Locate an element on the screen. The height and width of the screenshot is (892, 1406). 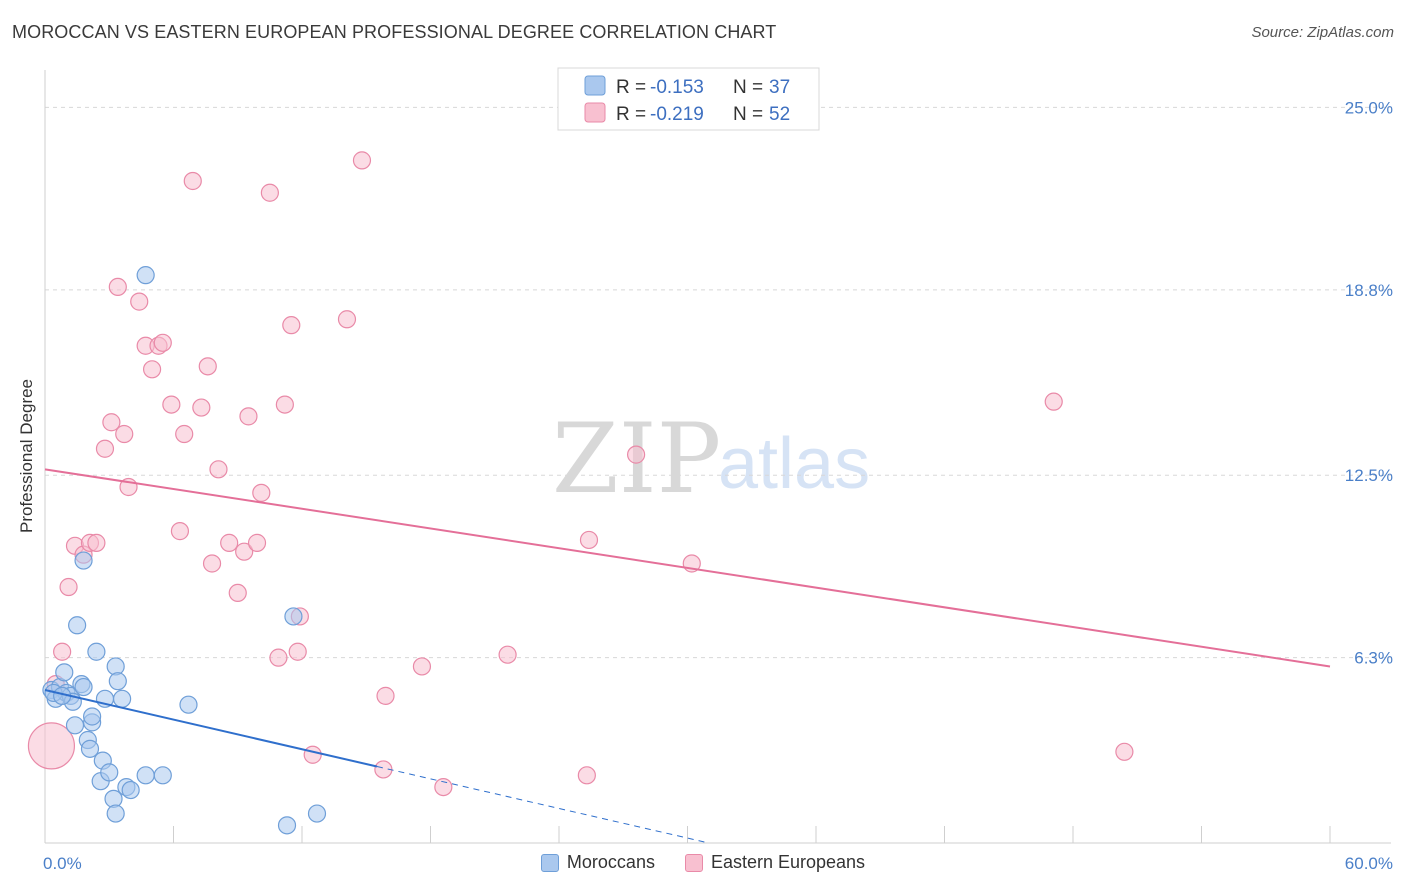
moroccans-points is located at coordinates (184, 550).